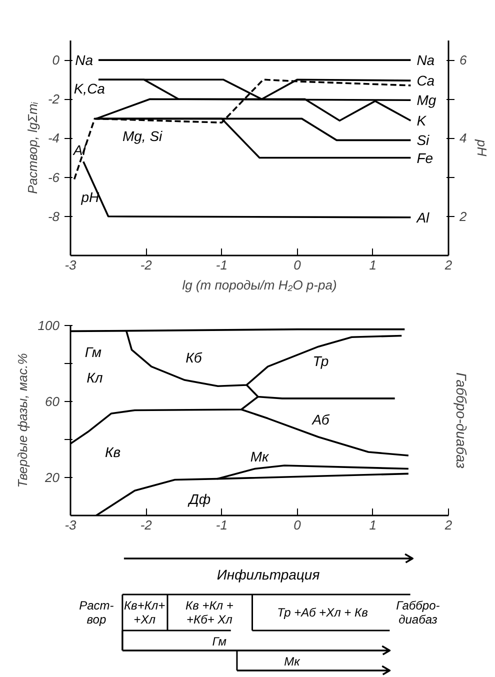 The height and width of the screenshot is (677, 495). Describe the element at coordinates (421, 120) in the screenshot. I see `series-label: K` at that location.